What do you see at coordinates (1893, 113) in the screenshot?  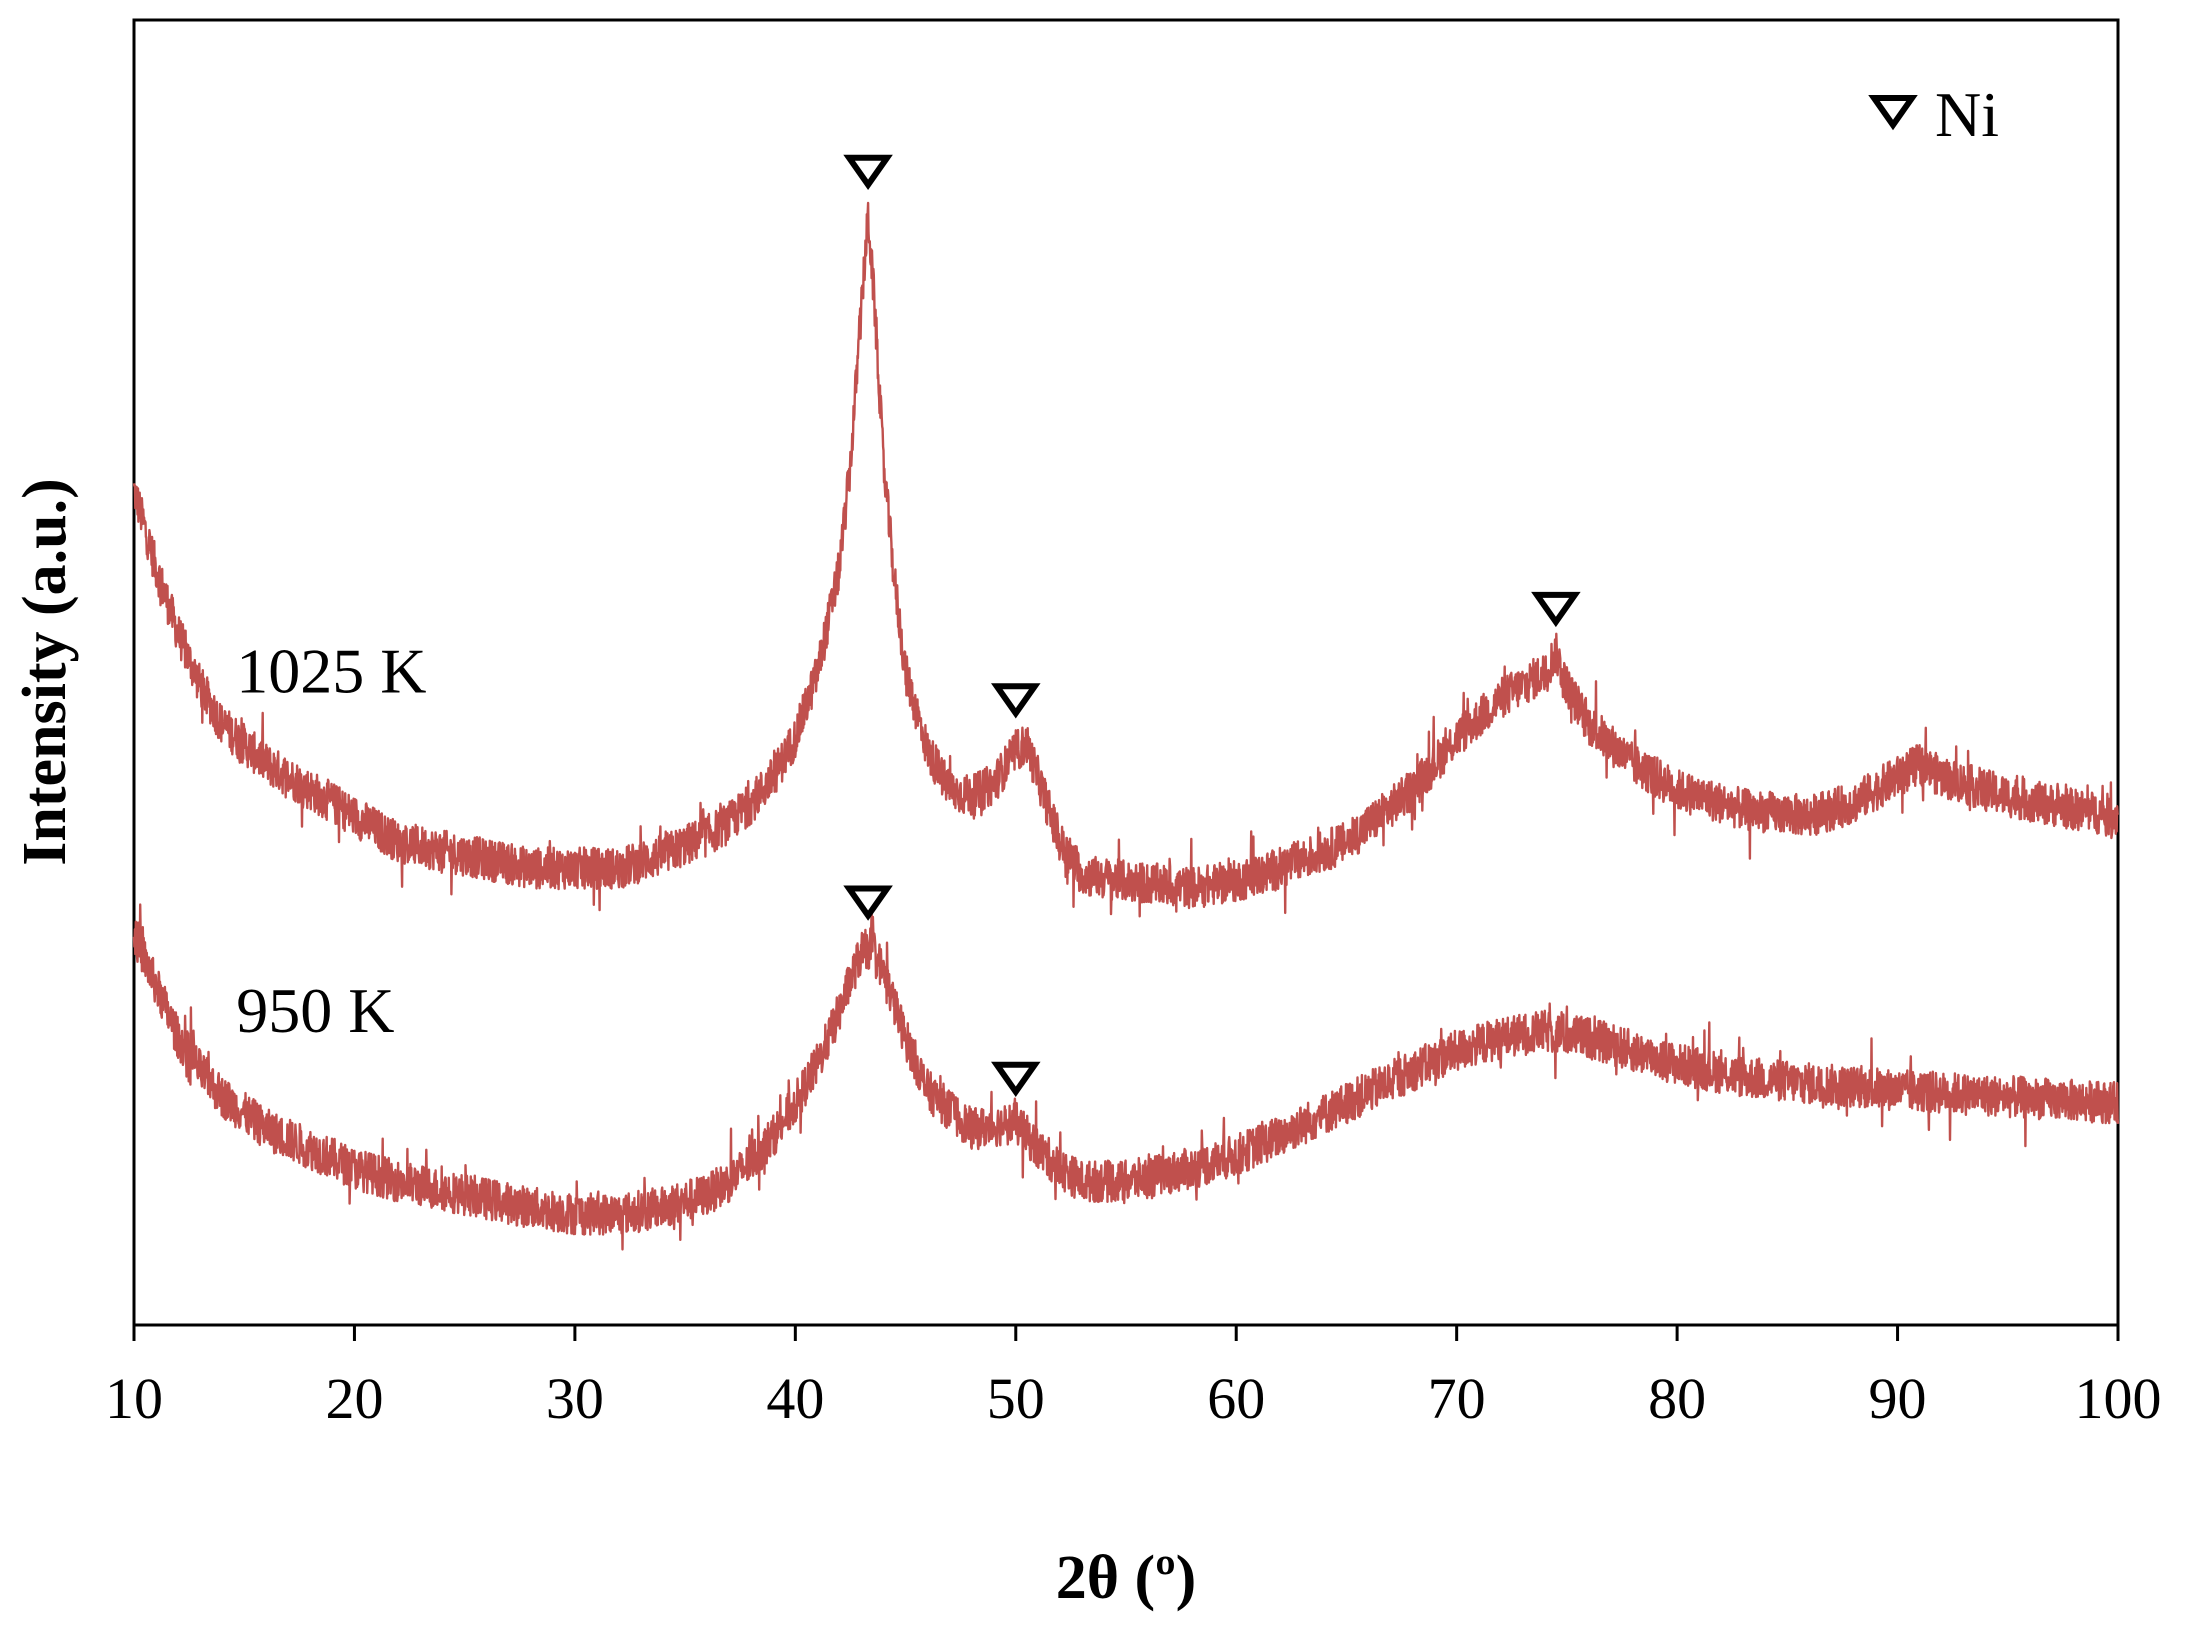 I see `legend-ni-marker-icon` at bounding box center [1893, 113].